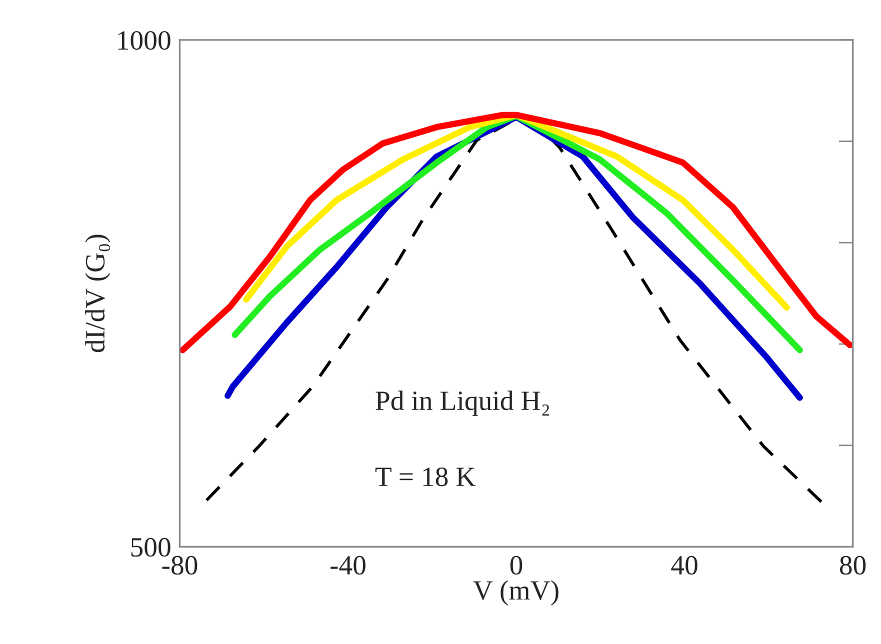 Image resolution: width=881 pixels, height=644 pixels. I want to click on annotation: T = 18 K, so click(425, 476).